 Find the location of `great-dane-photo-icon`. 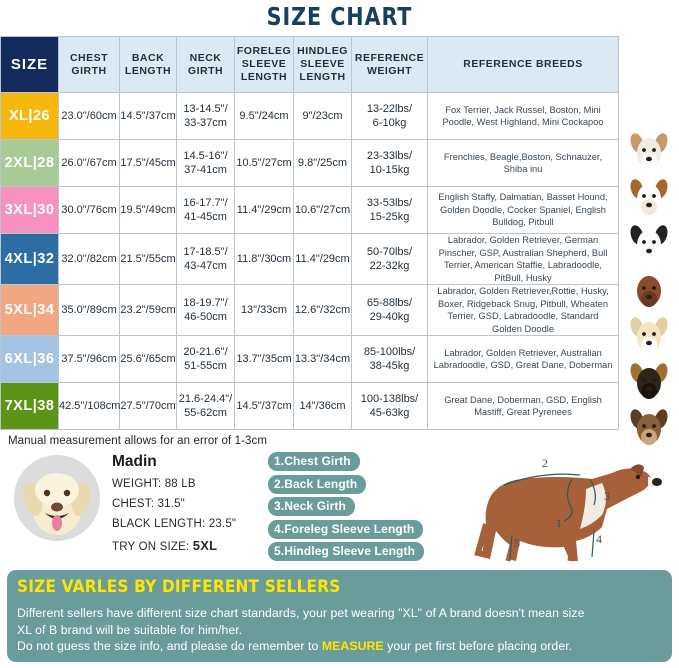

great-dane-photo-icon is located at coordinates (649, 427).